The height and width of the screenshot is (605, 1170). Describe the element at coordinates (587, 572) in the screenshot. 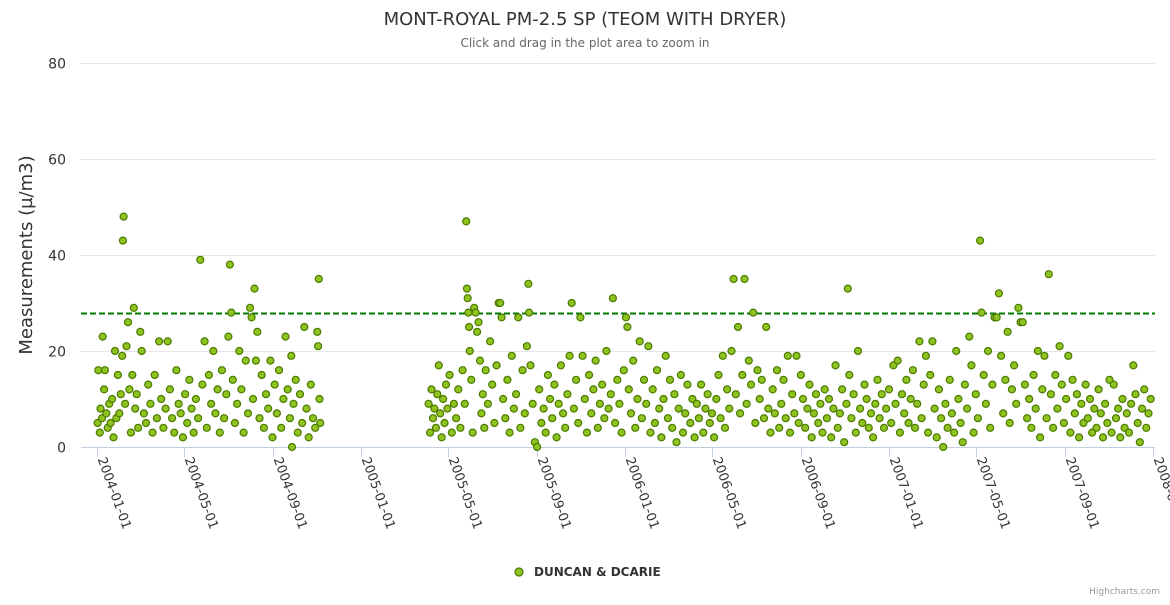

I see `legend: DUNCAN & DCARIE` at that location.